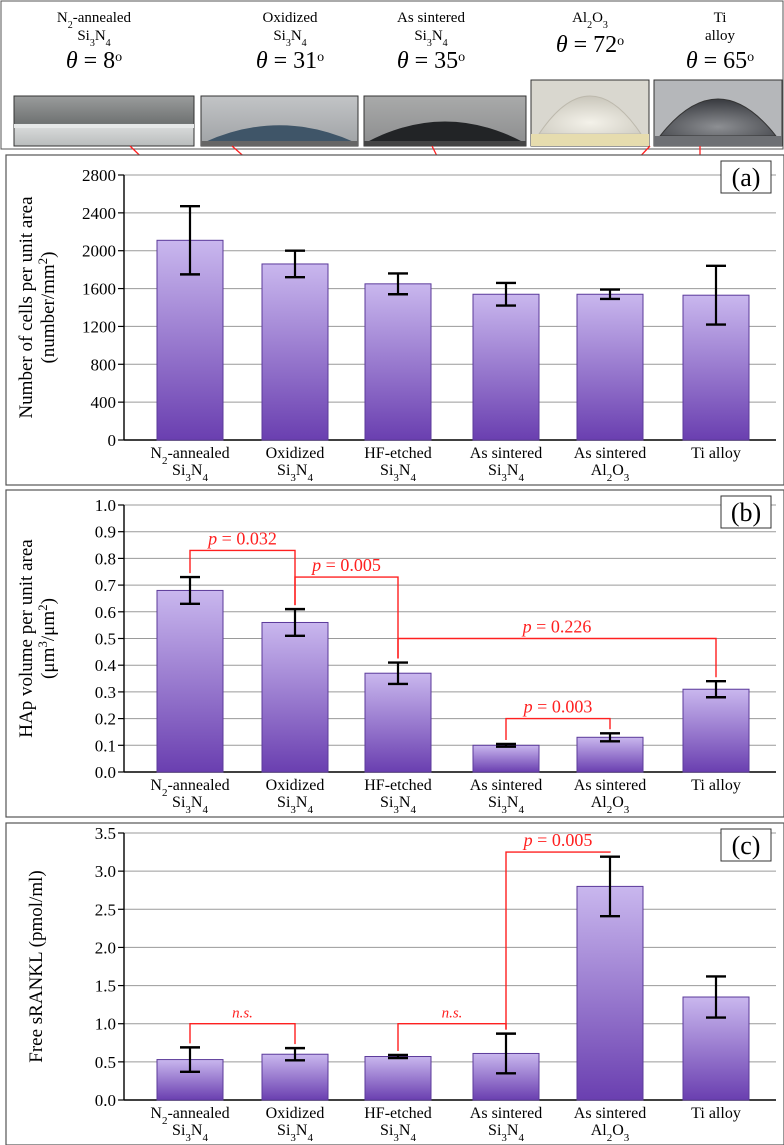  I want to click on y-tick-label: 1600, so click(99, 289).